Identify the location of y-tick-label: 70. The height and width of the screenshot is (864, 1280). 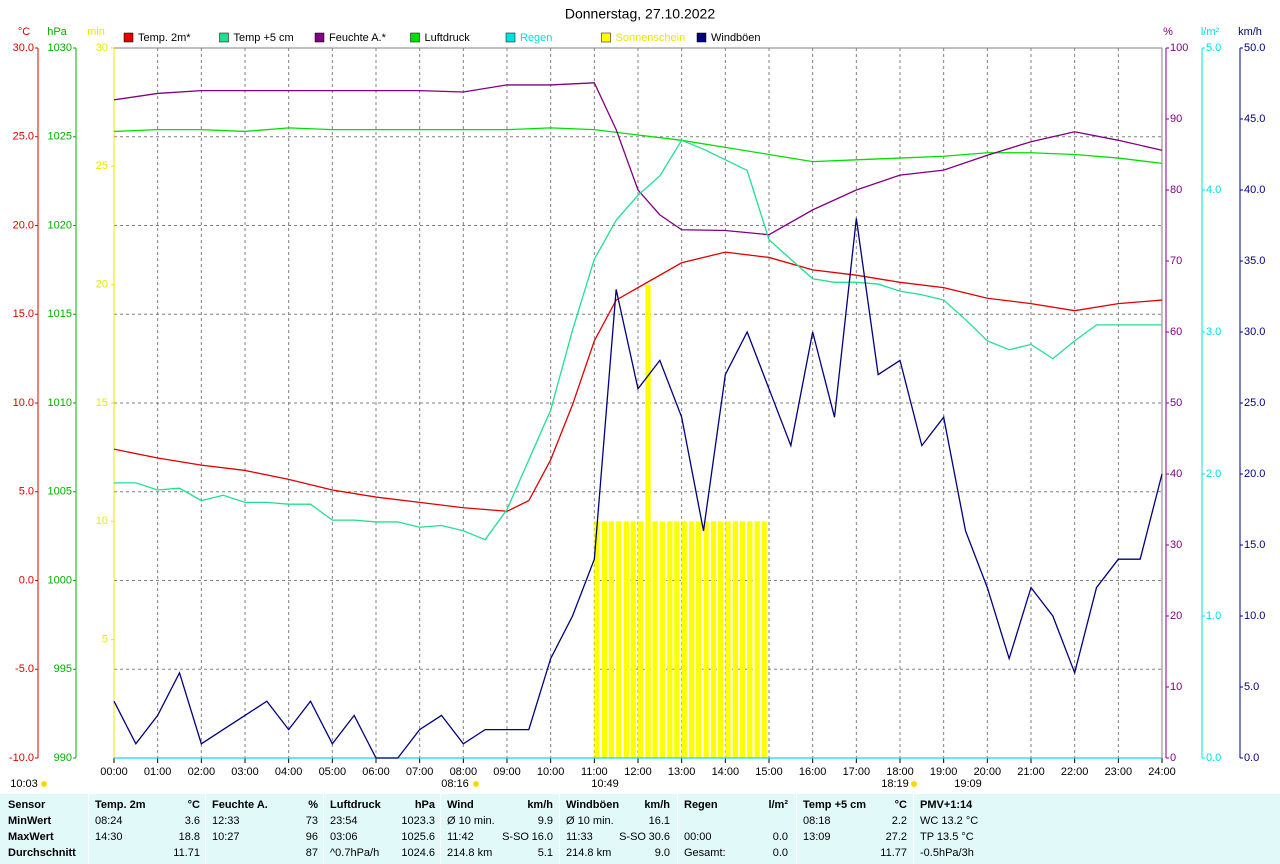
(1176, 261).